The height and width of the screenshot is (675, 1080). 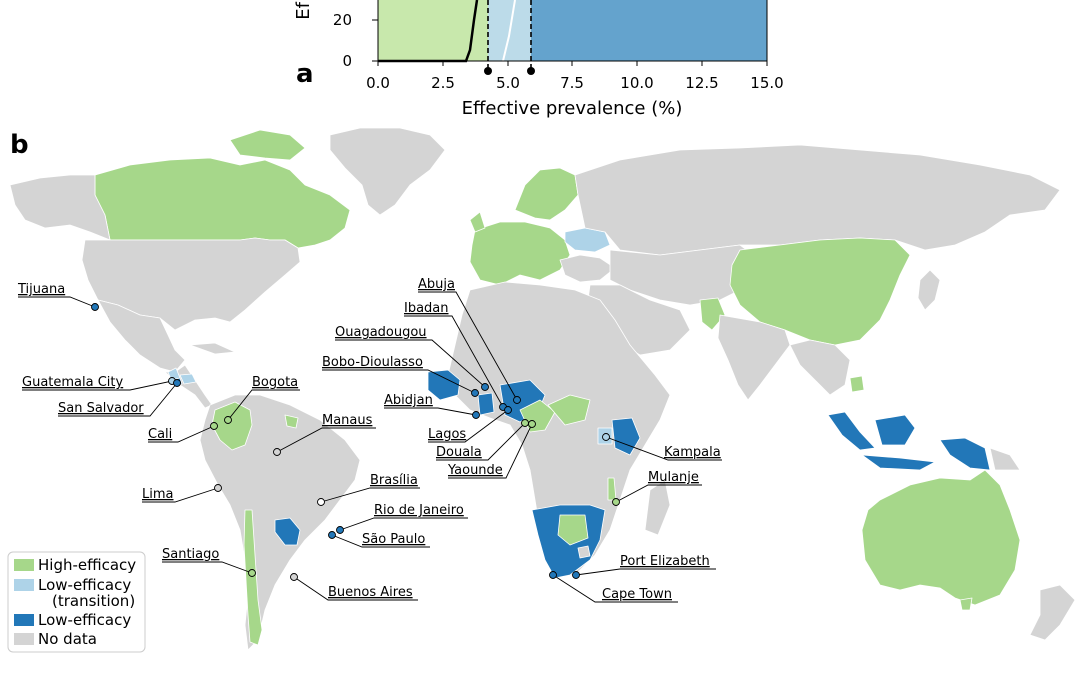 I want to click on legend-swatch-low-efficacy, so click(x=24, y=620).